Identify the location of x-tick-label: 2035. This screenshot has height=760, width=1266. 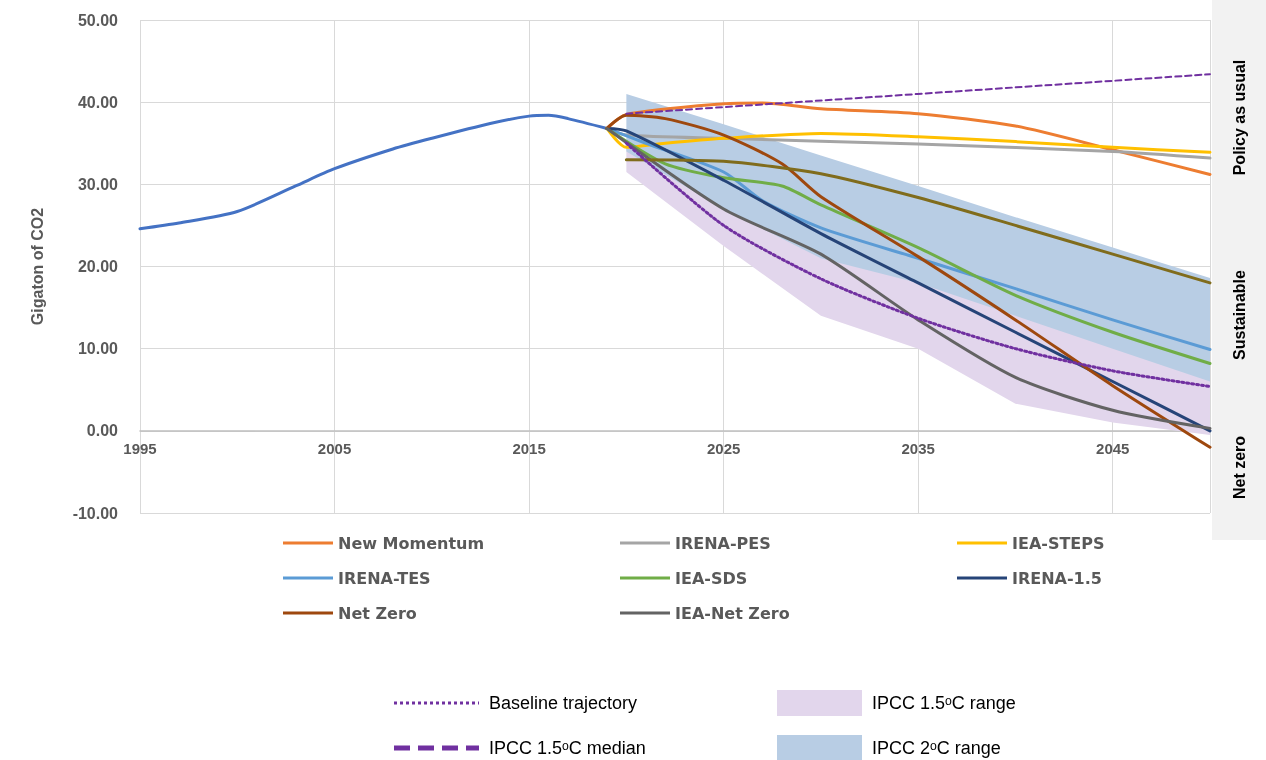
(918, 448).